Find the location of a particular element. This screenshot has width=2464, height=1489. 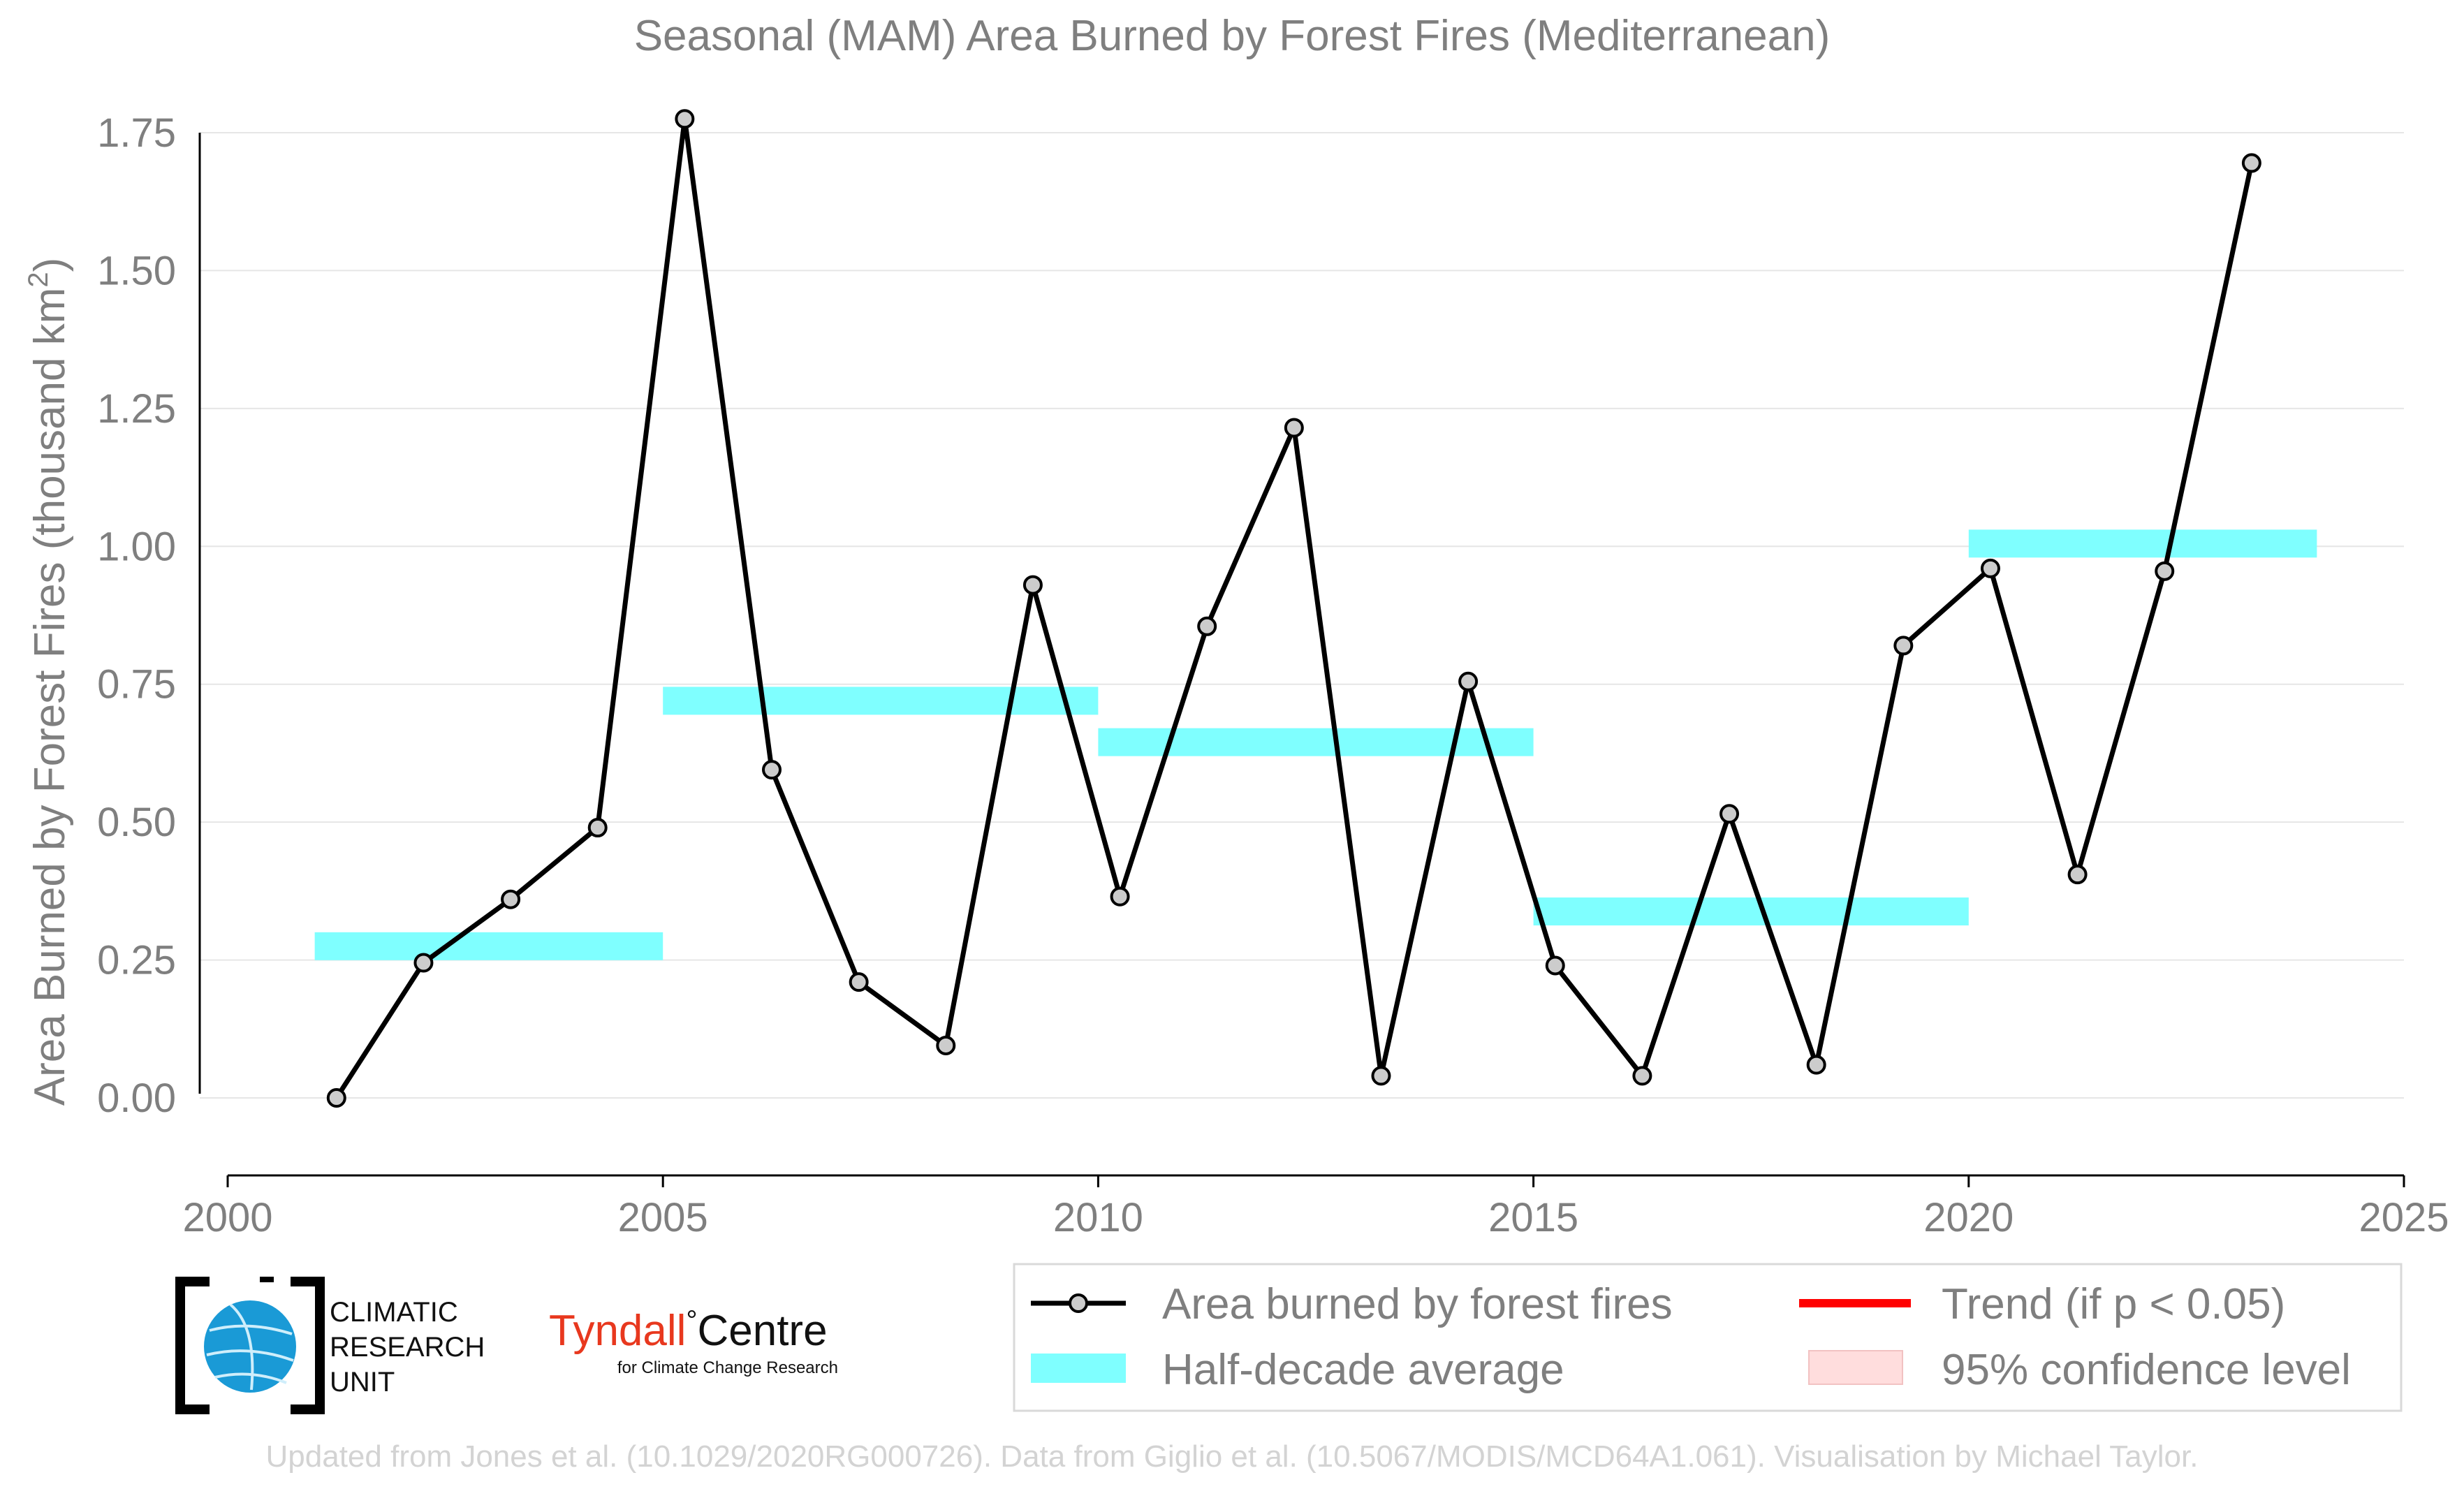

legend-label-confidence: 95% confidence level is located at coordinates (2146, 1370).